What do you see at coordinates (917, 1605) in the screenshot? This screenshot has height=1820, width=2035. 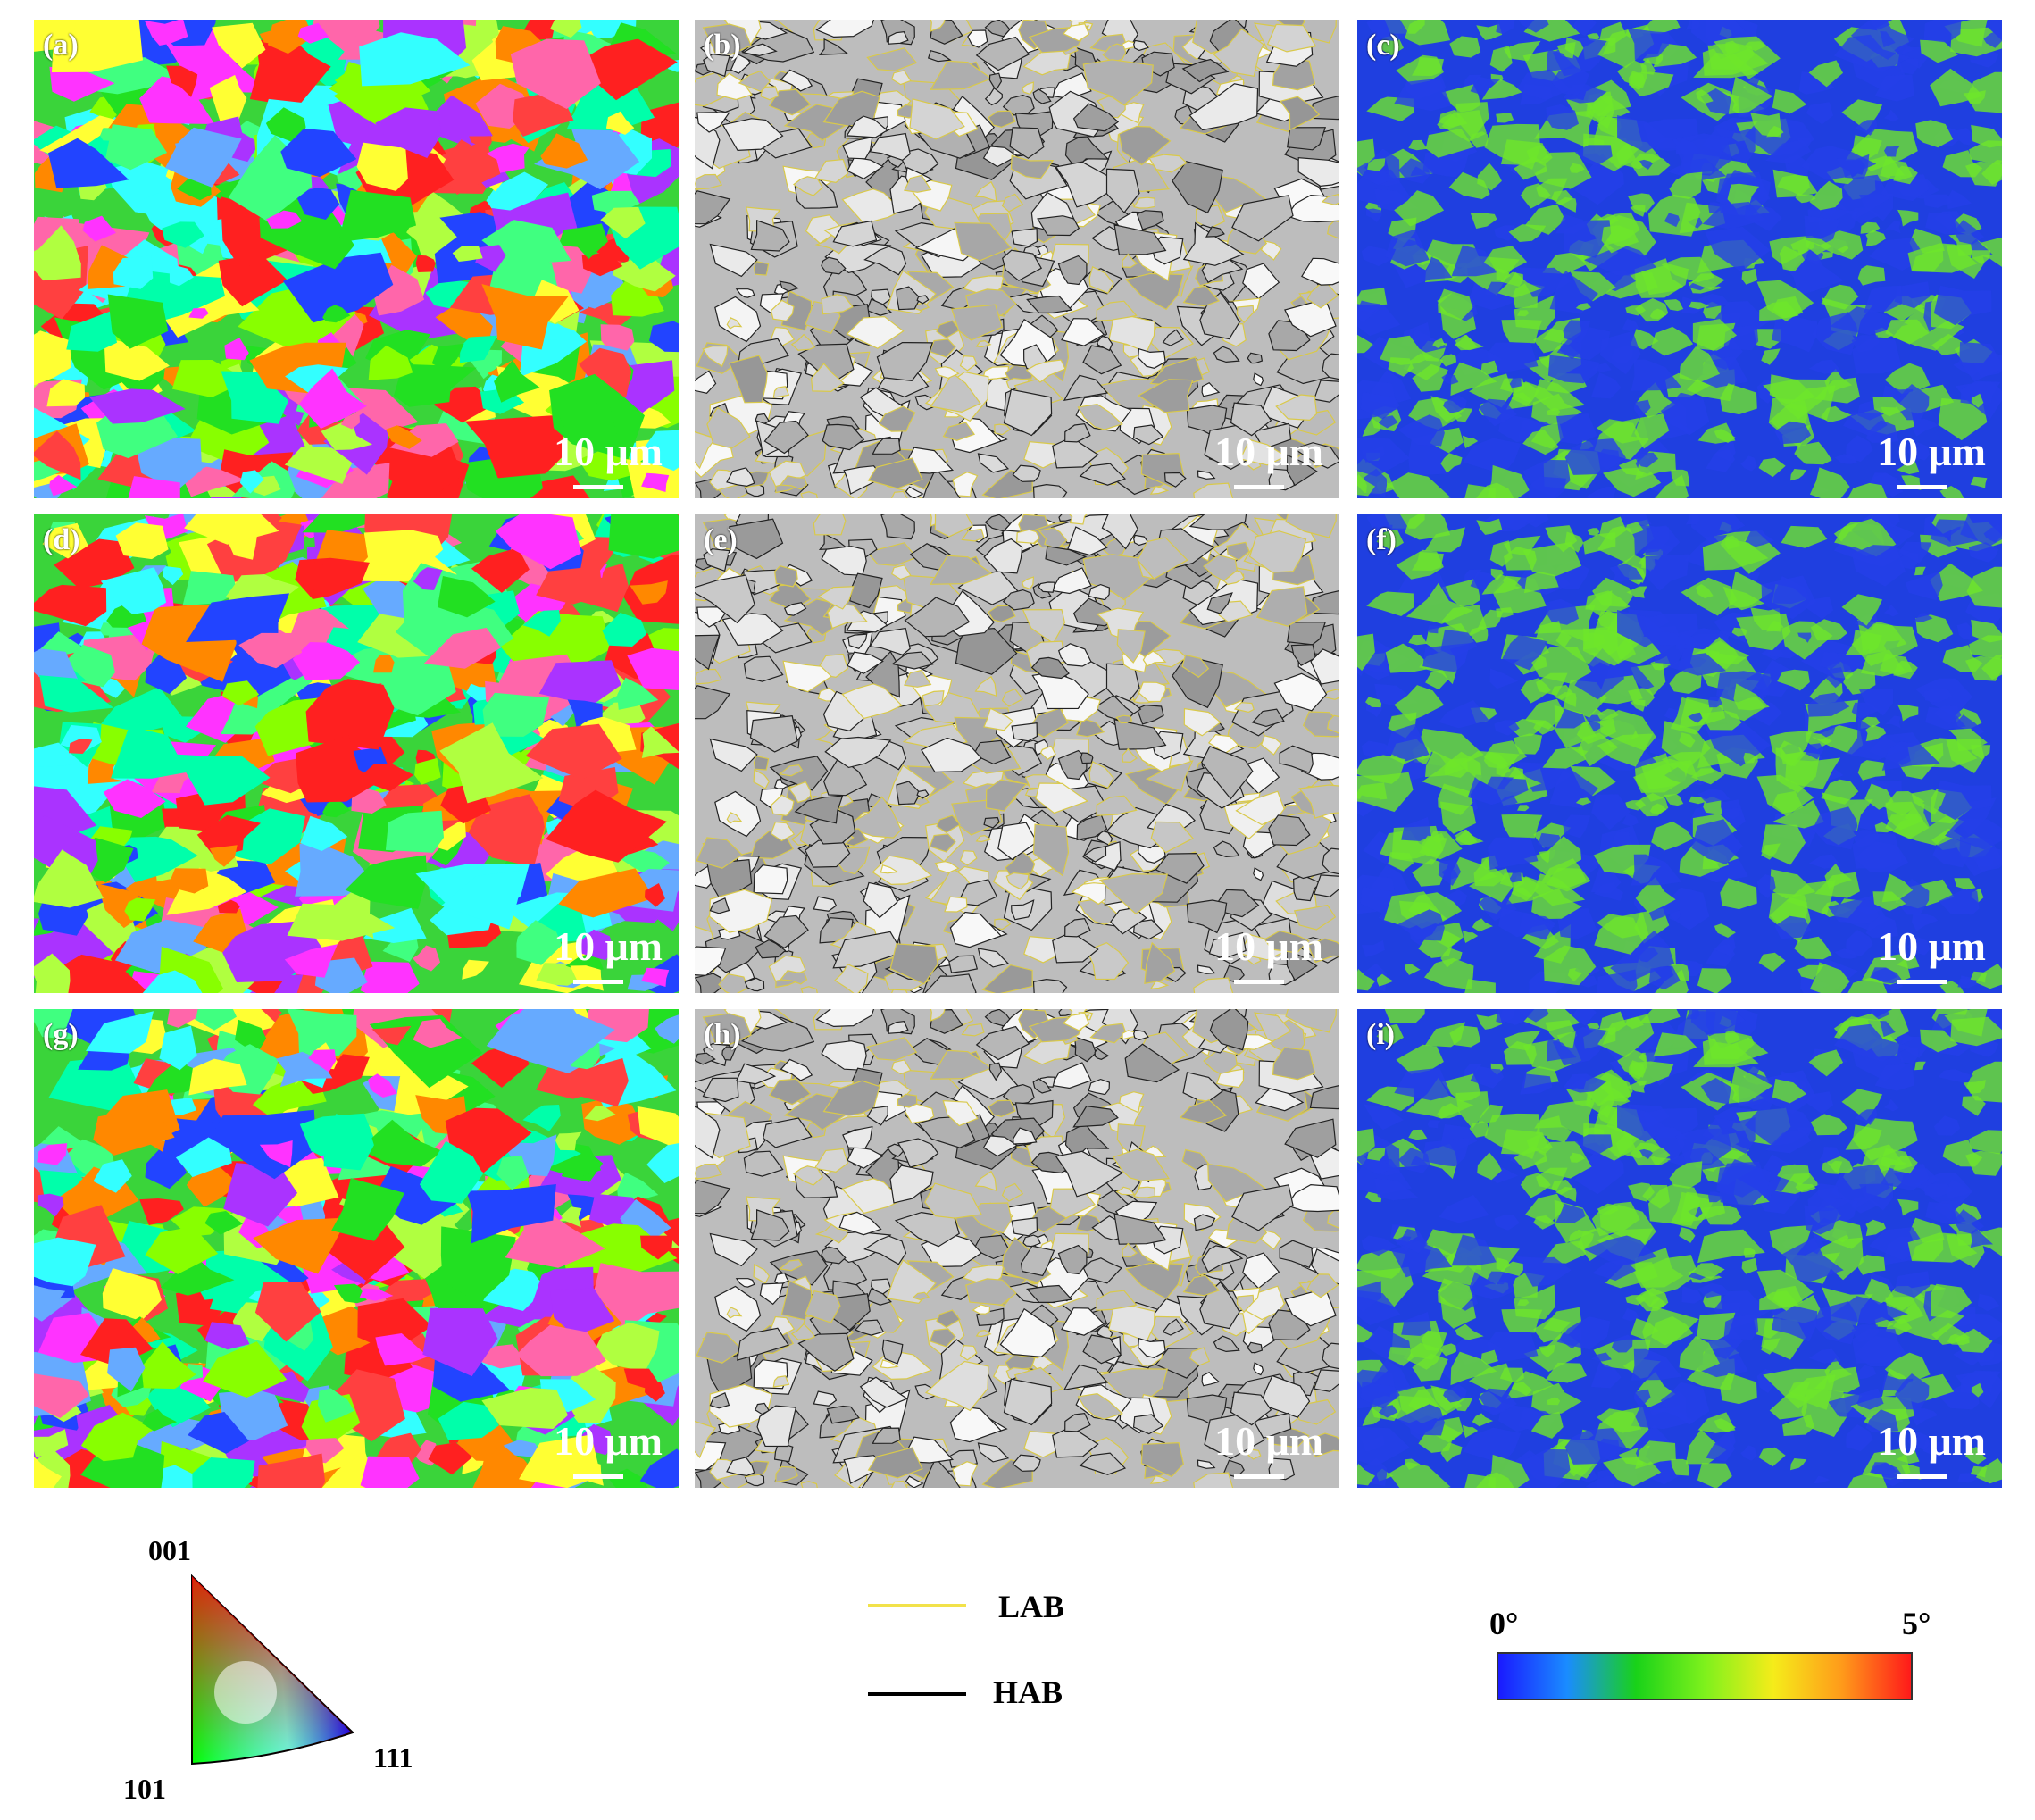 I see `lab-line-swatch` at bounding box center [917, 1605].